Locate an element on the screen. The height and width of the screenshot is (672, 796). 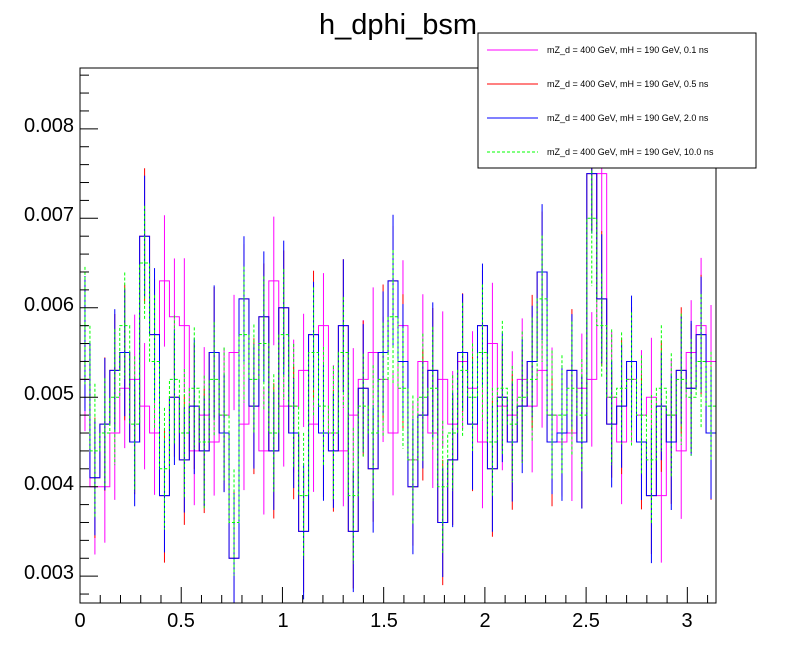
legend-entry-label: mZ_d = 400 GeV, mH = 190 GeV, 0.5 ns is located at coordinates (628, 84).